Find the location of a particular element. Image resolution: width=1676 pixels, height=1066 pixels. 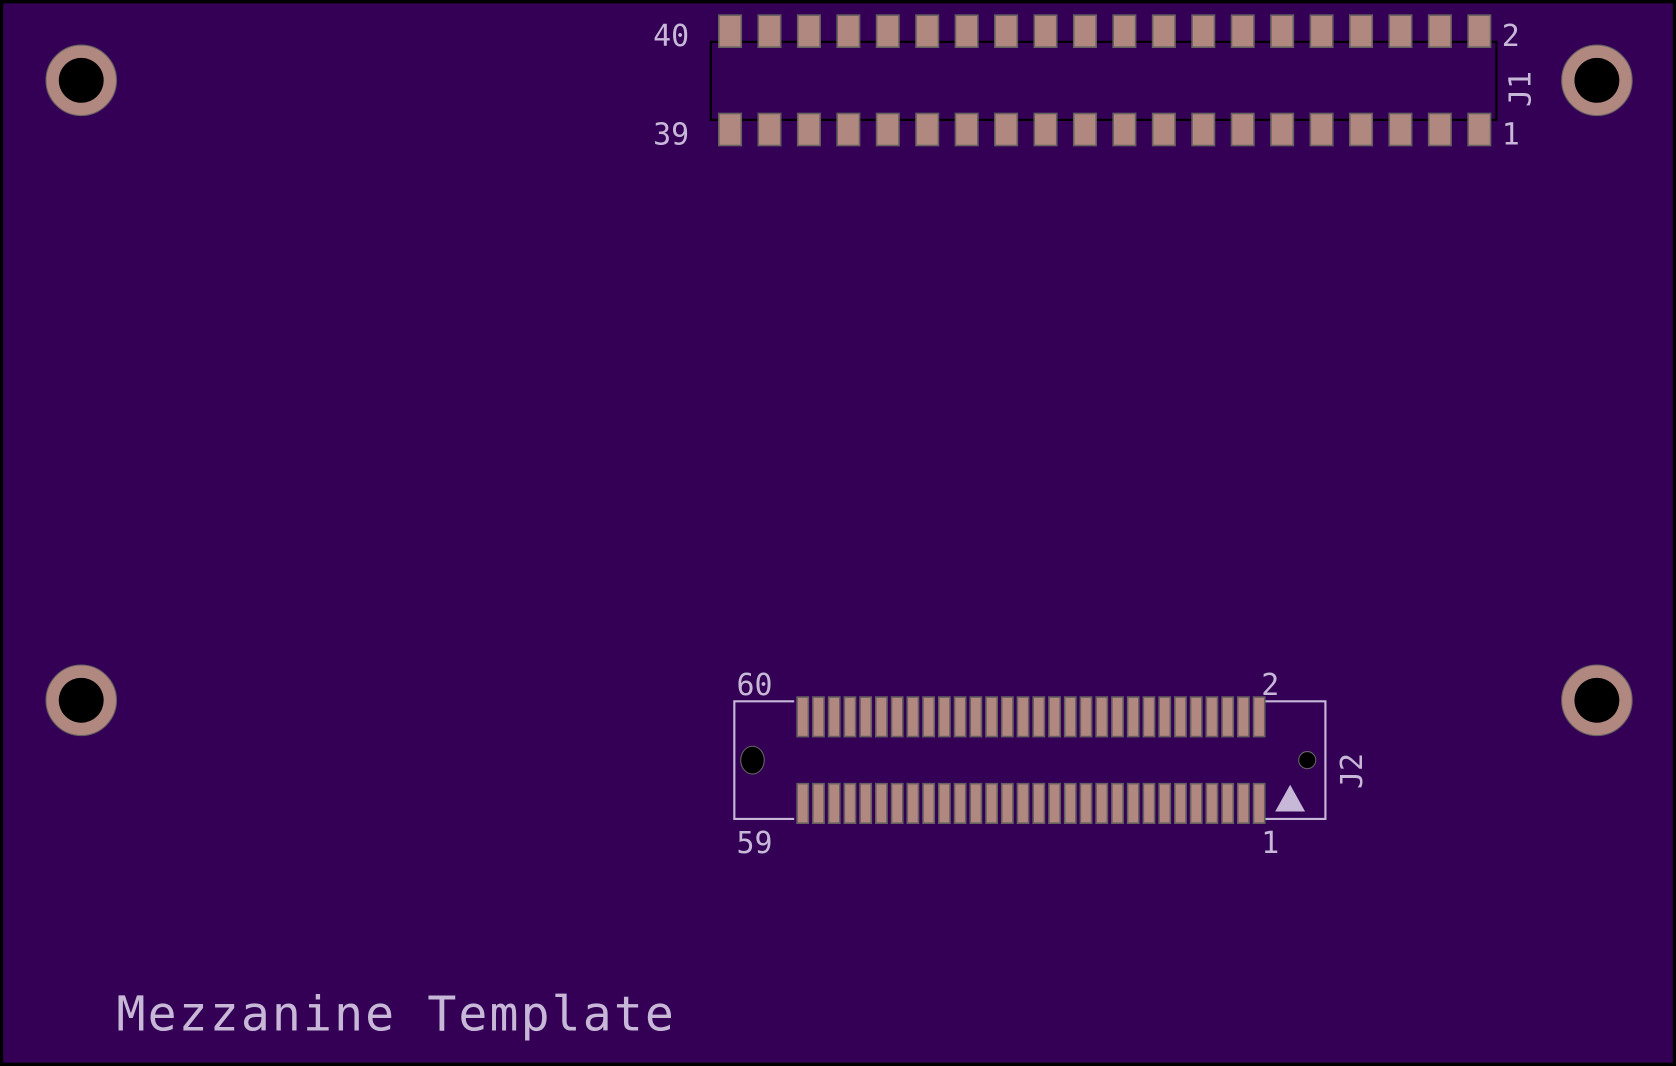

j1-outline is located at coordinates (1103, 80).